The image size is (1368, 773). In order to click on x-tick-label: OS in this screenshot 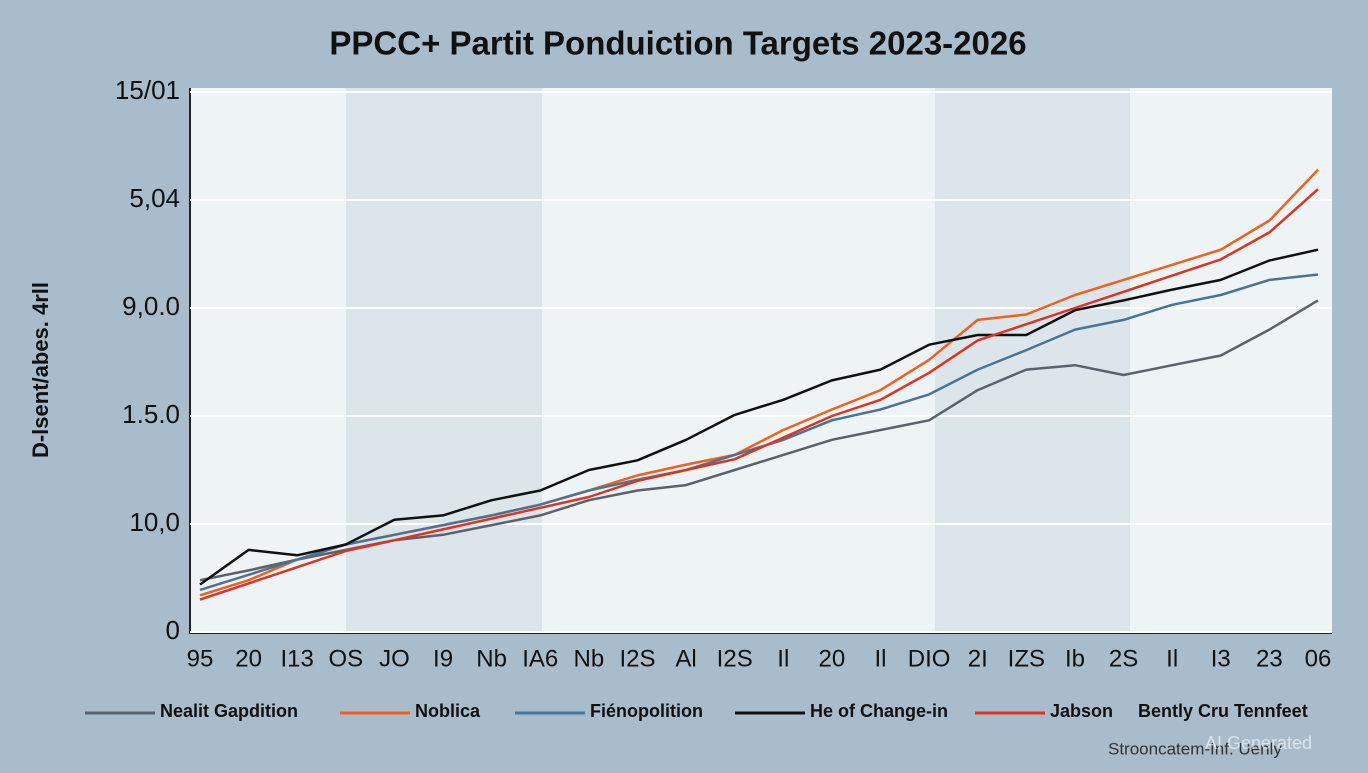, I will do `click(345, 658)`.